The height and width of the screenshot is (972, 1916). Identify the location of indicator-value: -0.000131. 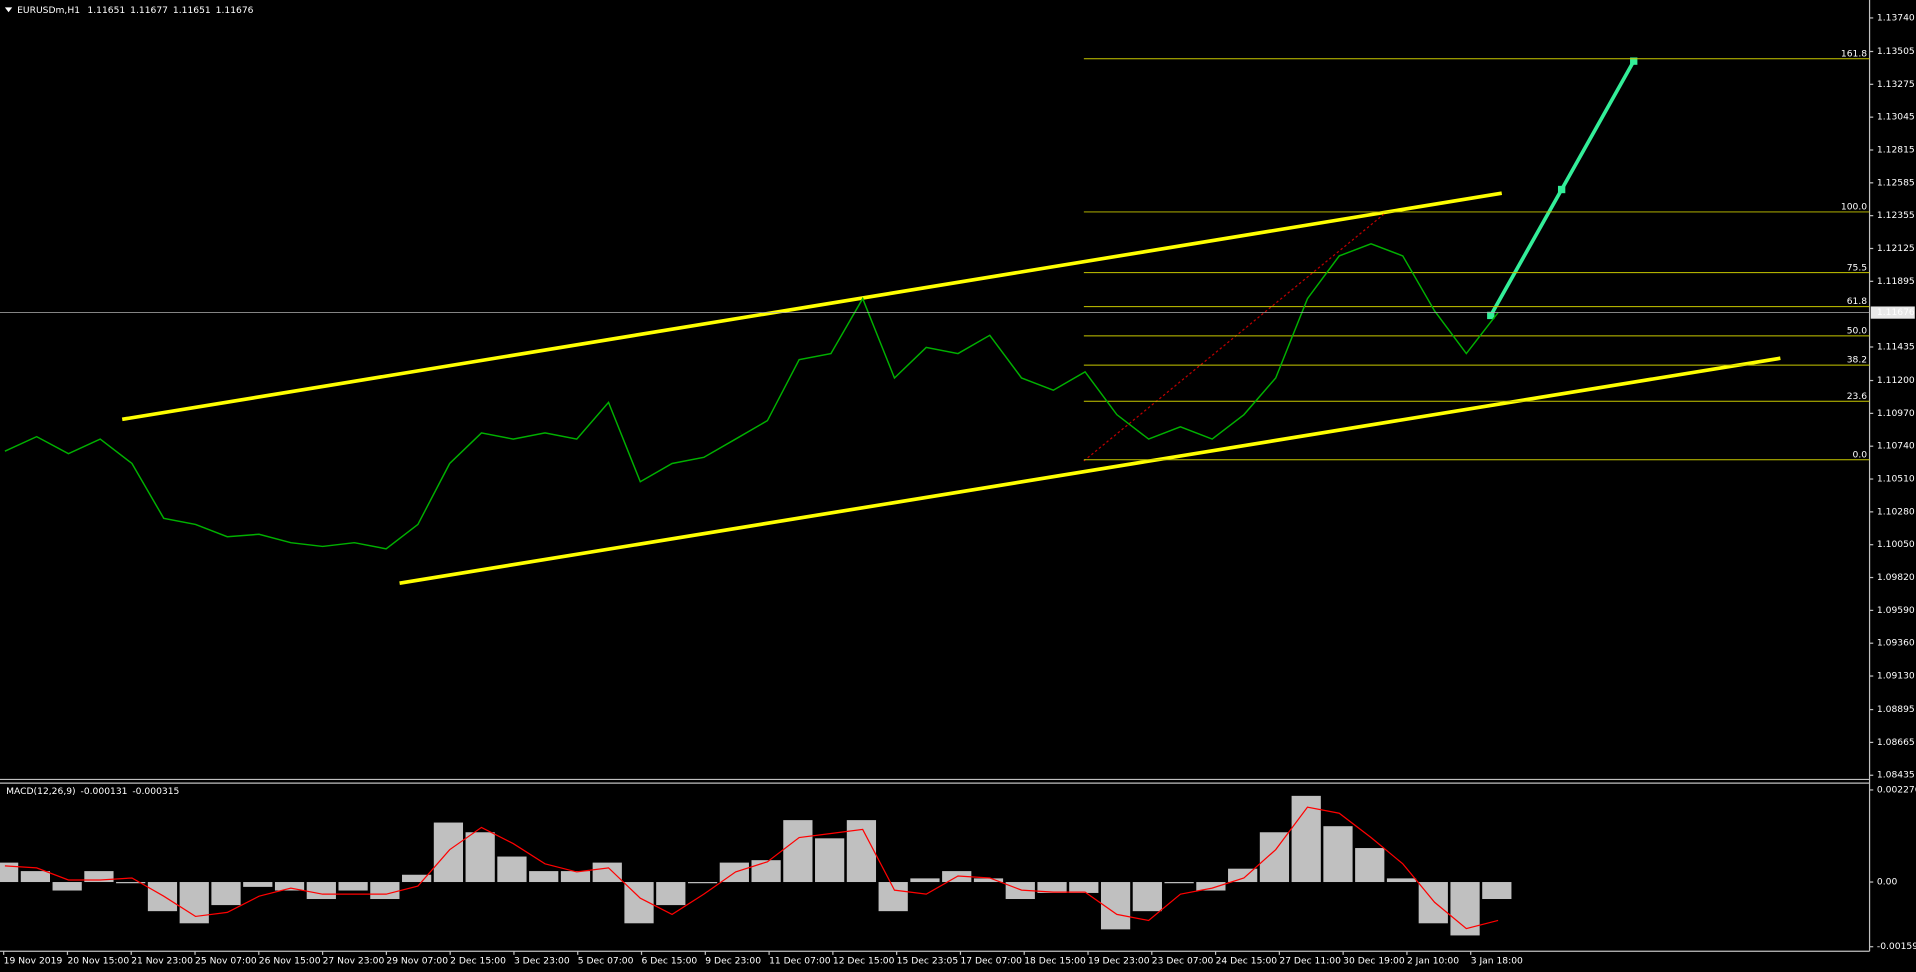
(104, 791).